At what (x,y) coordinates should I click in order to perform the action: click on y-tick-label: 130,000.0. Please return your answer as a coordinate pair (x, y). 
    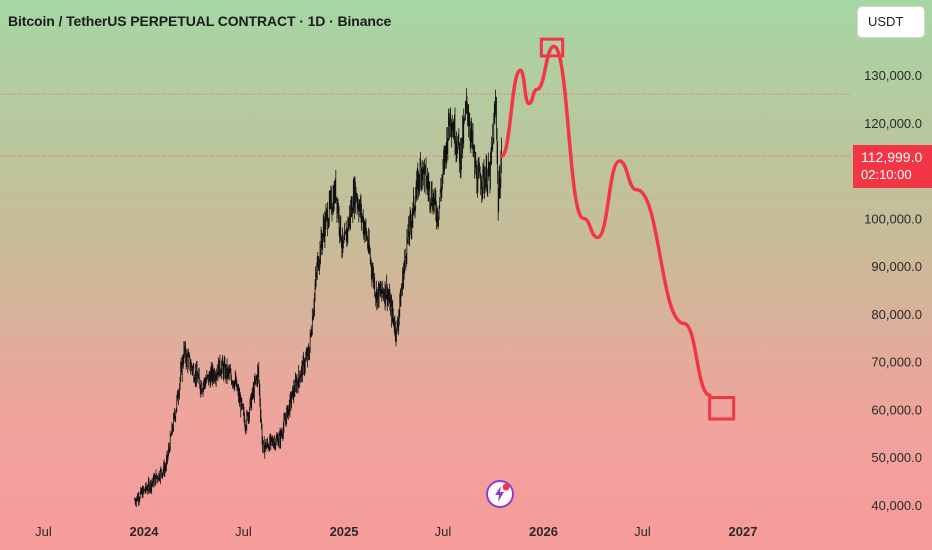
    Looking at the image, I should click on (893, 75).